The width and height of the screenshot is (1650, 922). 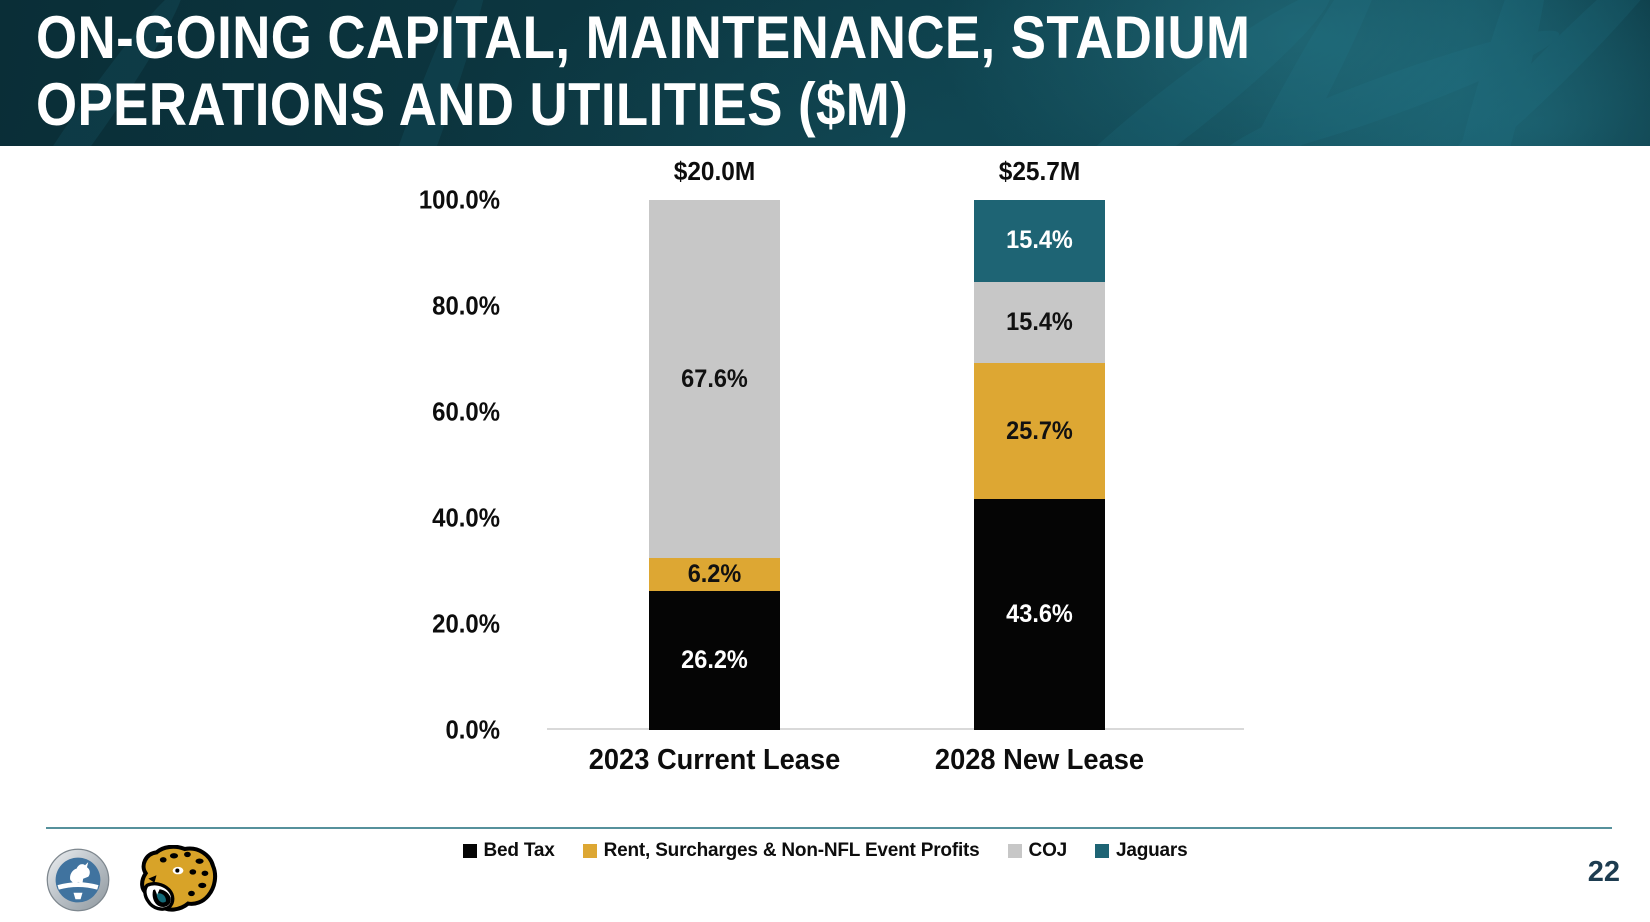 I want to click on segment-coj: 67.6%, so click(x=714, y=379).